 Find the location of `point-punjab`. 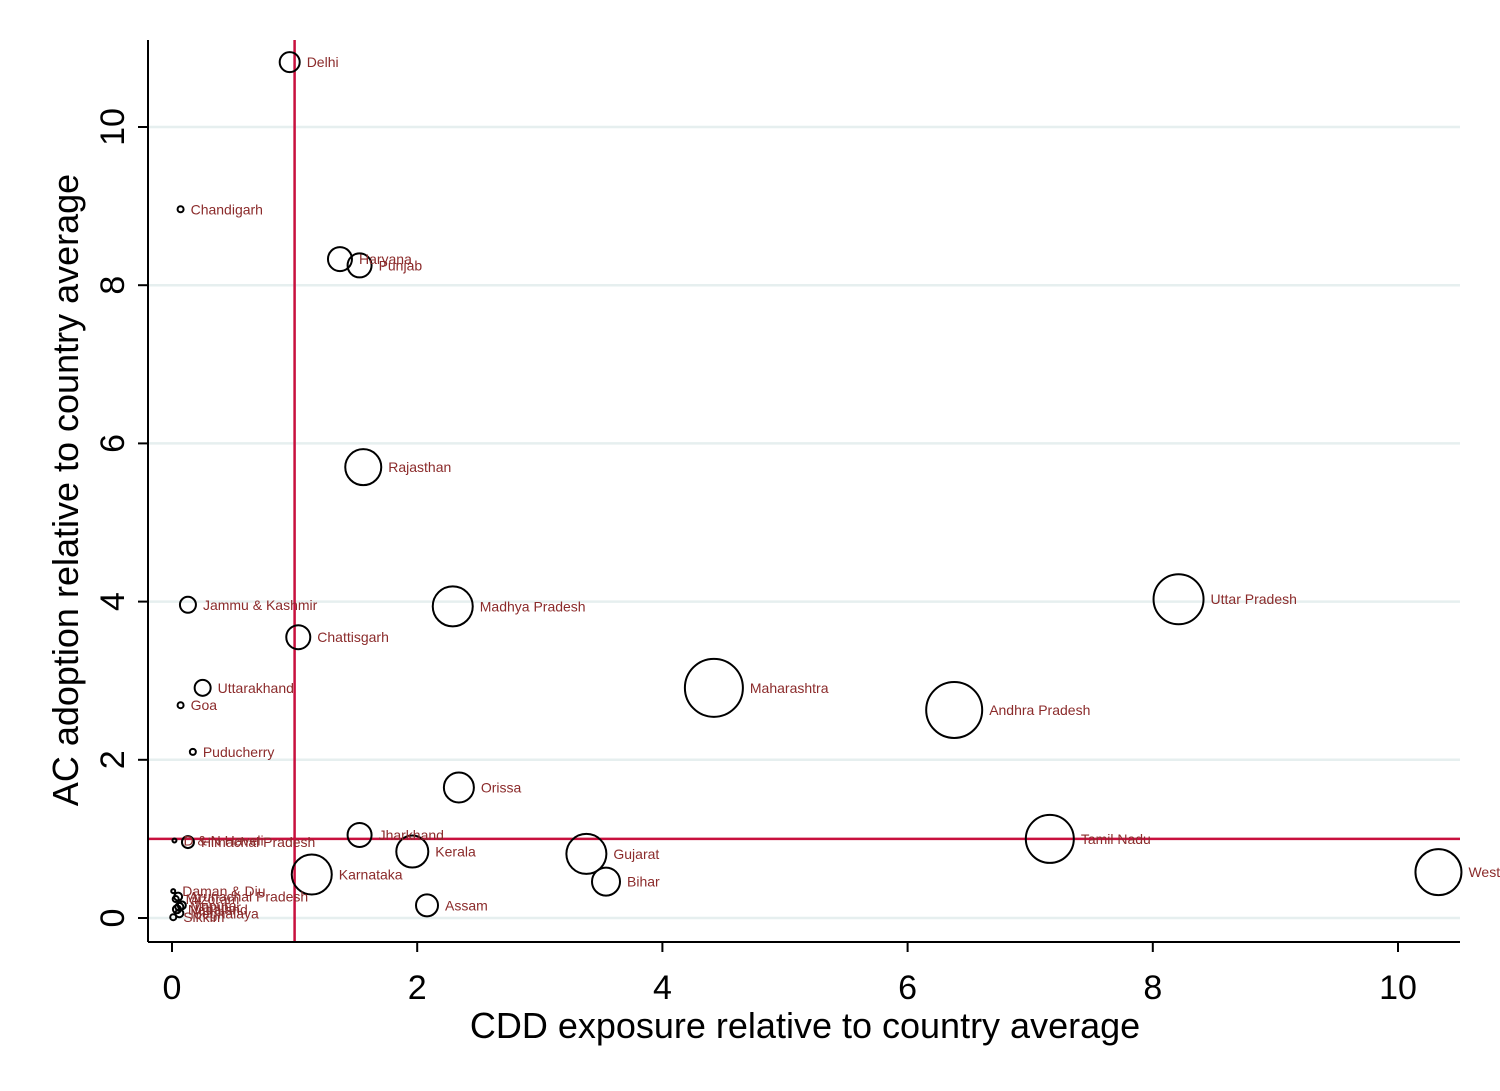

point-punjab is located at coordinates (359, 265).